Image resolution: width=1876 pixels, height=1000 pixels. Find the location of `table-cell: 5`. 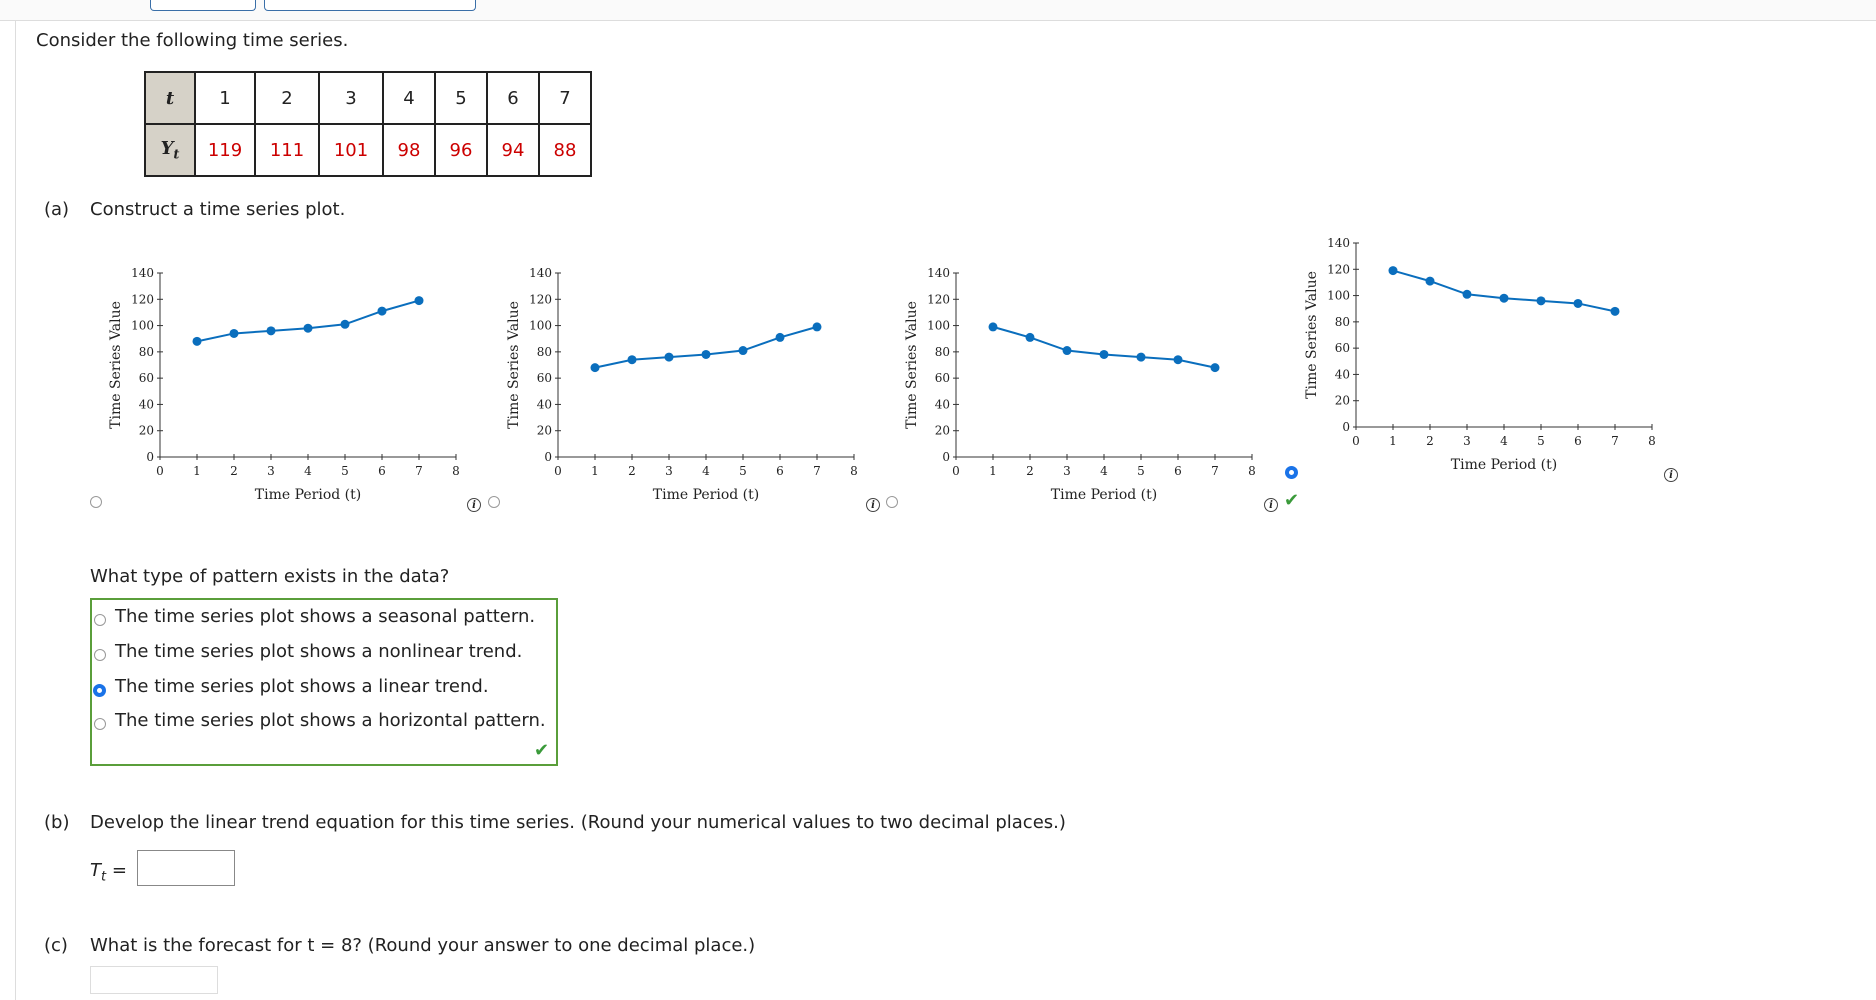

table-cell: 5 is located at coordinates (461, 98).